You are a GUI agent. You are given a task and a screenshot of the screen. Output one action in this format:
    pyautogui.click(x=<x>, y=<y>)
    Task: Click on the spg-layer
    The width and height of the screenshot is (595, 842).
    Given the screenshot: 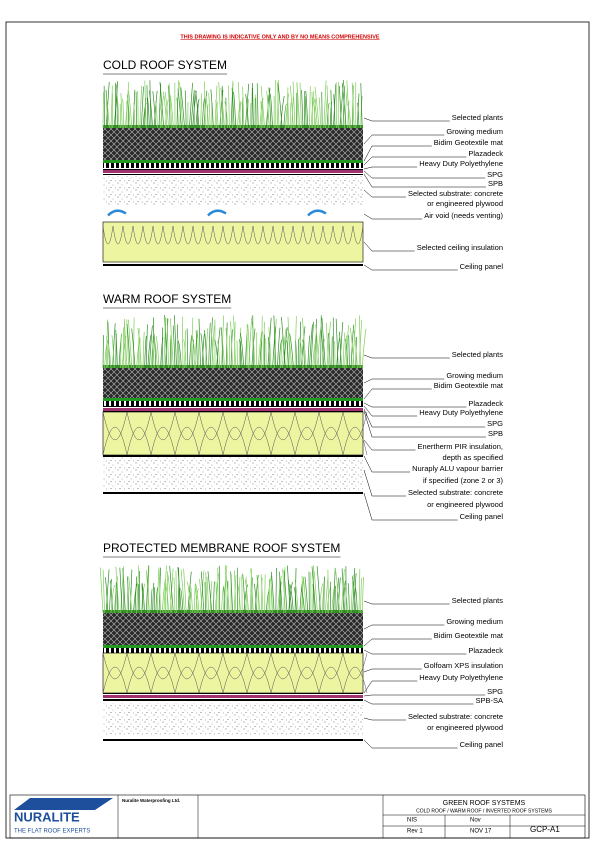 What is the action you would take?
    pyautogui.click(x=233, y=409)
    